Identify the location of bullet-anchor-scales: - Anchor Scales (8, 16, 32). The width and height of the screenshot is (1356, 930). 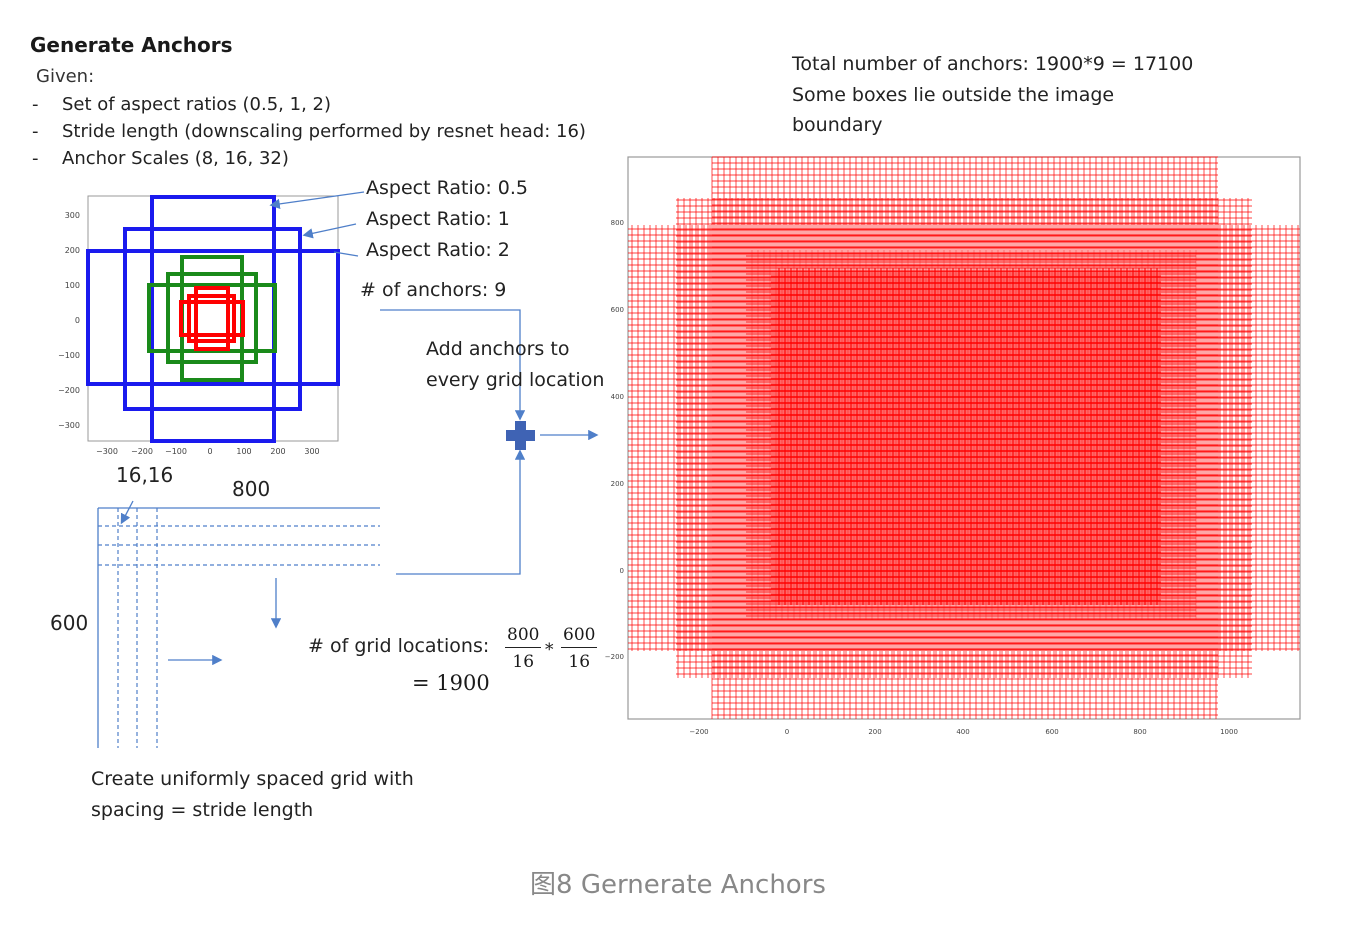
(160, 158).